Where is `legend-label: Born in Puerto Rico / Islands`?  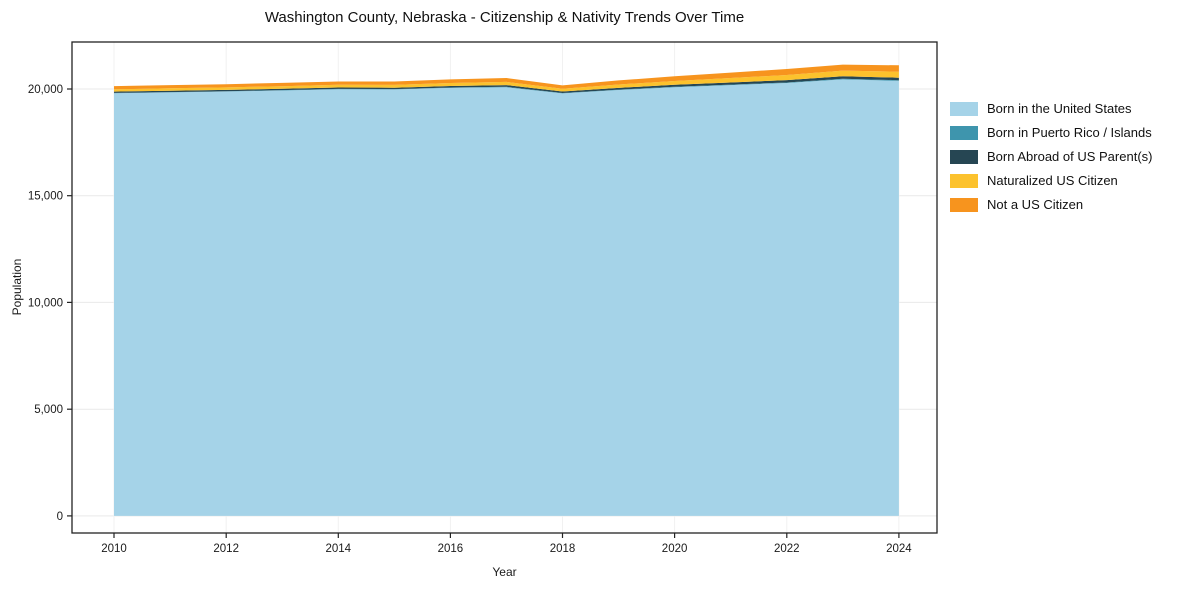 legend-label: Born in Puerto Rico / Islands is located at coordinates (1069, 132).